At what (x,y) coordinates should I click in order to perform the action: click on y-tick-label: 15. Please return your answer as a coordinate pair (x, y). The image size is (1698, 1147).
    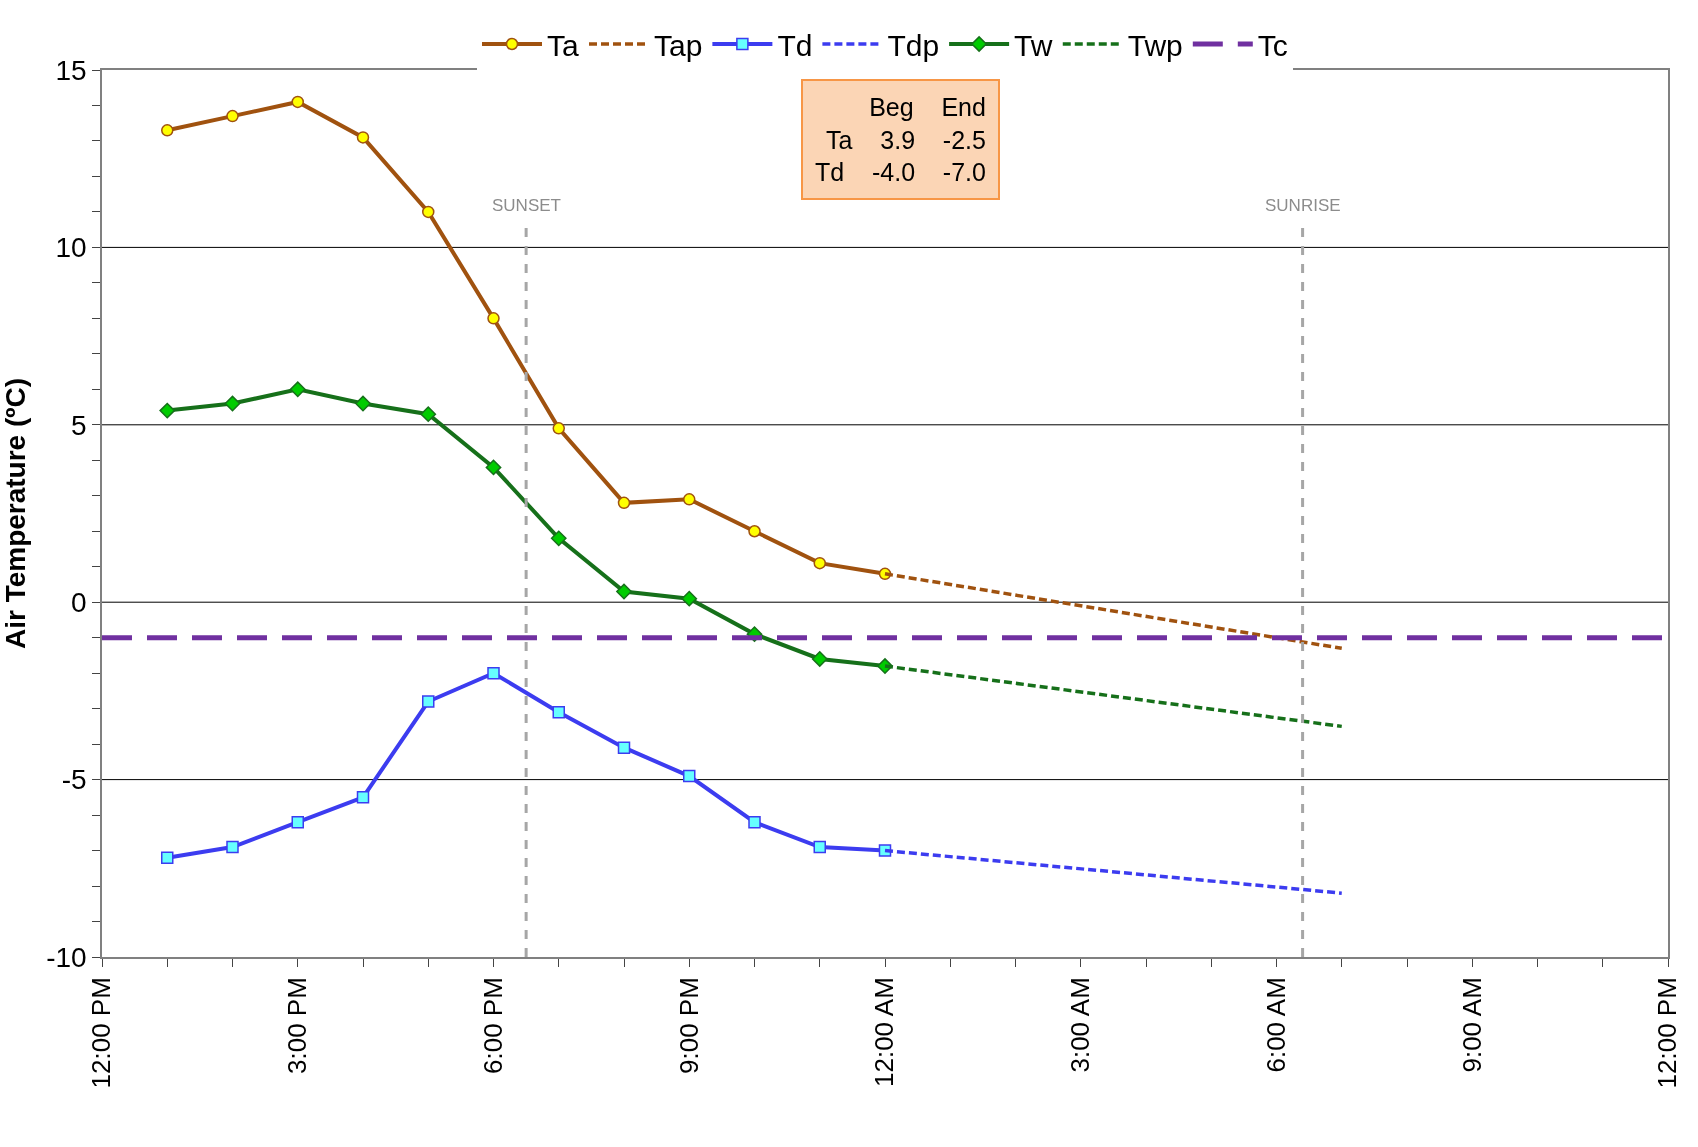
    Looking at the image, I should click on (71, 70).